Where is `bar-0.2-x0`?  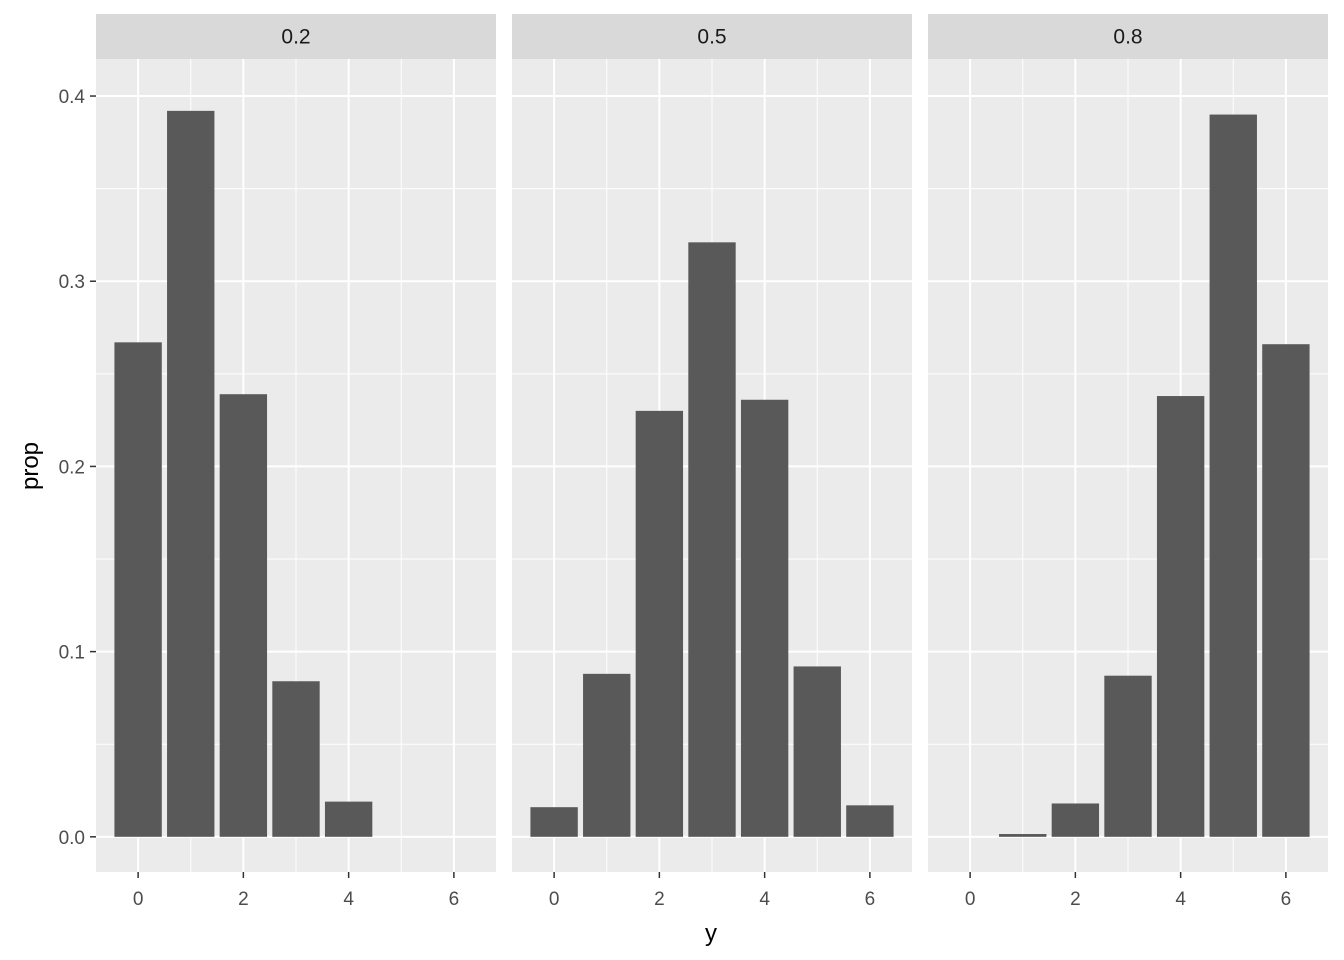 bar-0.2-x0 is located at coordinates (138, 589).